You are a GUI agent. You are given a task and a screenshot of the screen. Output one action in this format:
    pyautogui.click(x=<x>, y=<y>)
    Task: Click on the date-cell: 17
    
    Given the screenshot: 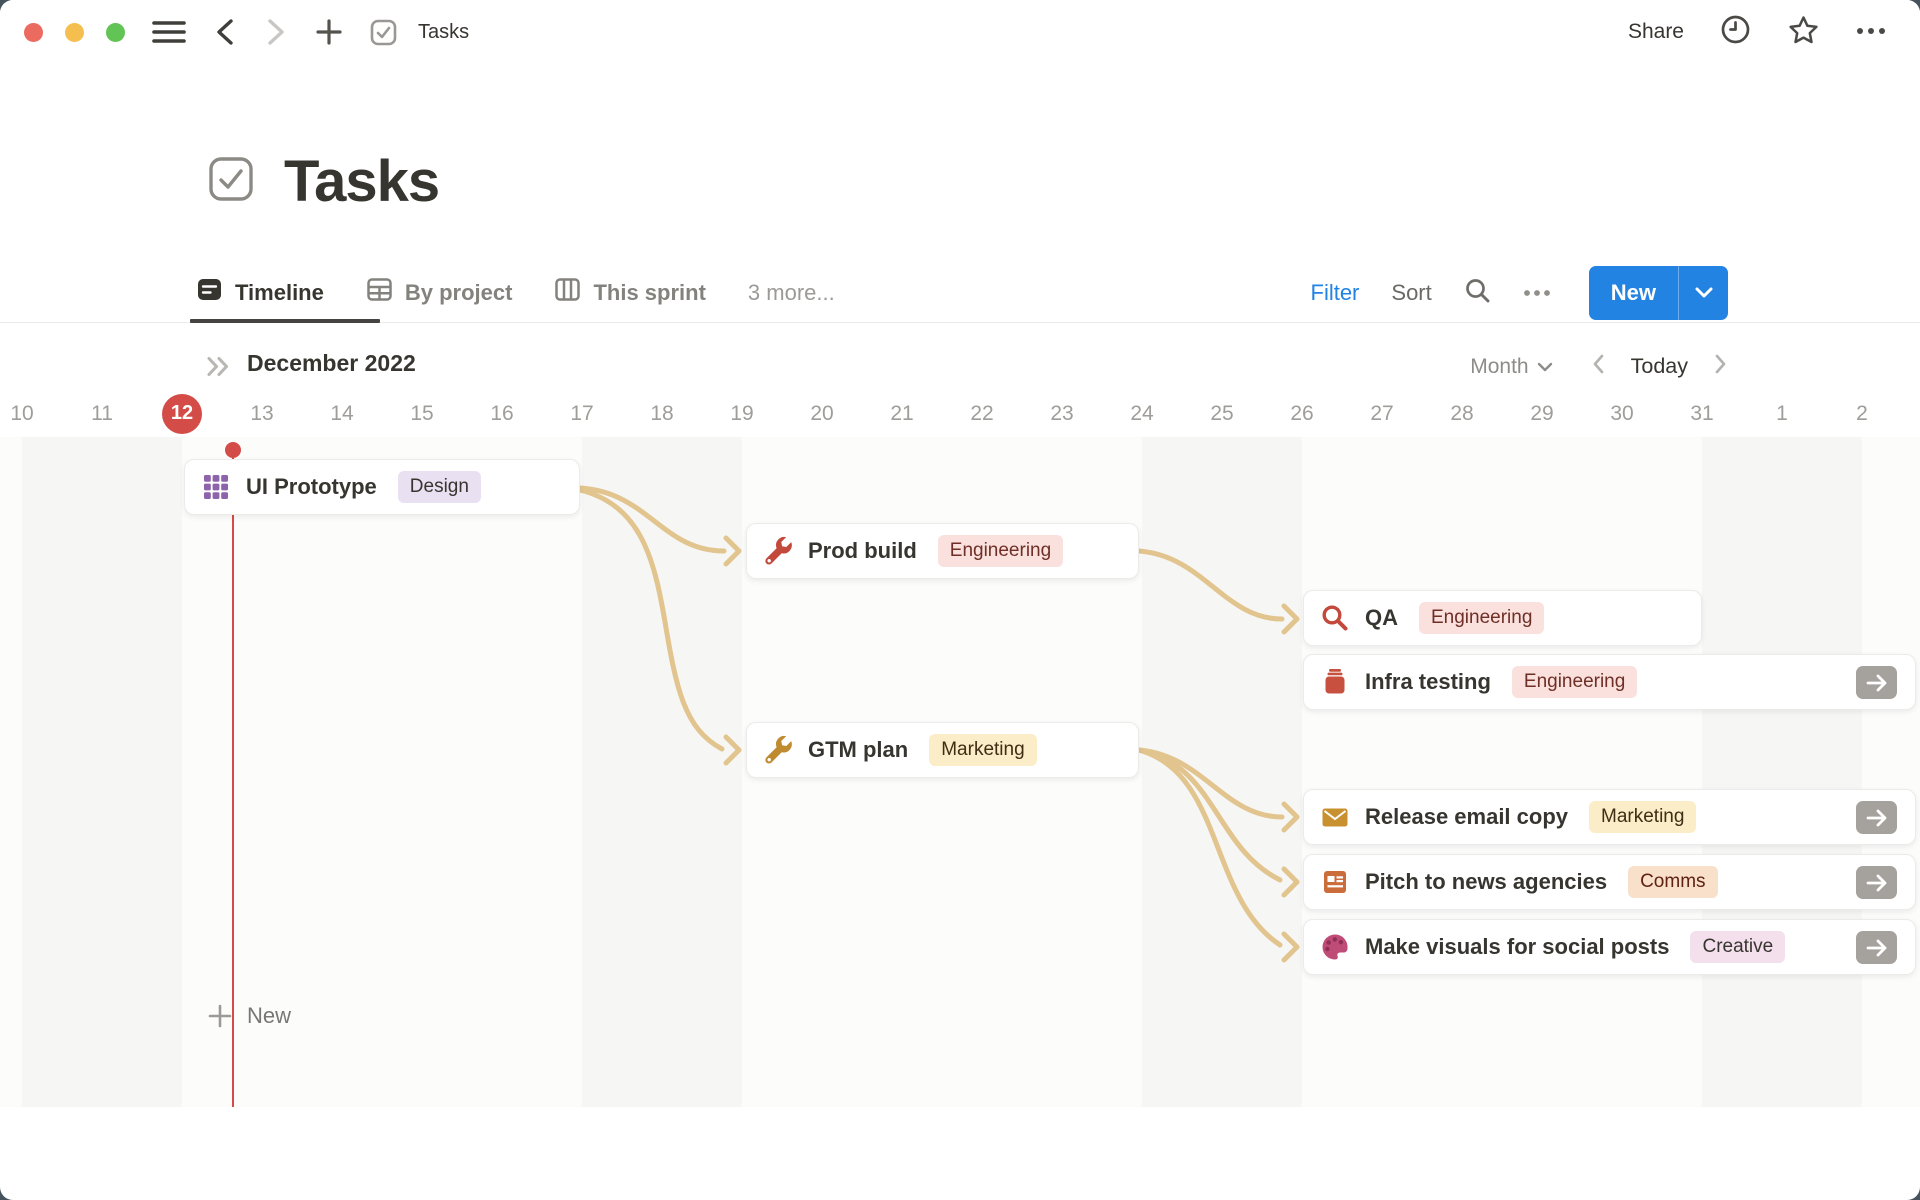 What is the action you would take?
    pyautogui.click(x=582, y=413)
    